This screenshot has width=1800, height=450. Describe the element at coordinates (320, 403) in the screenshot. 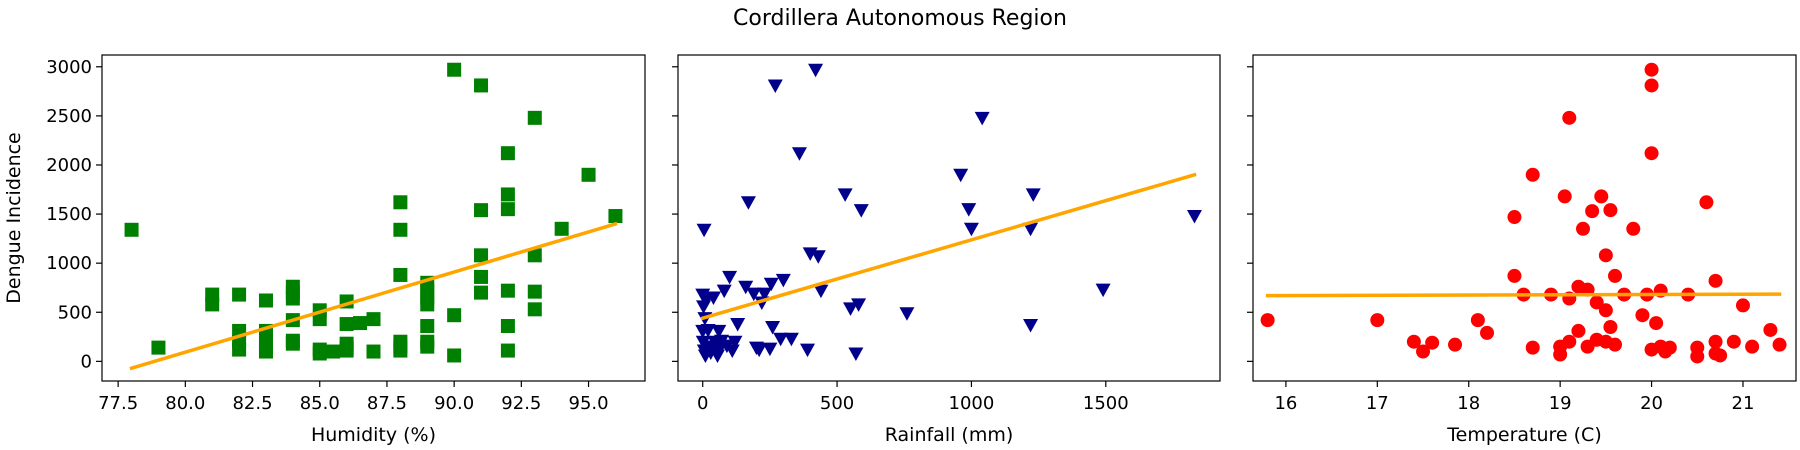

I see `x-tick-label: 85.0` at that location.